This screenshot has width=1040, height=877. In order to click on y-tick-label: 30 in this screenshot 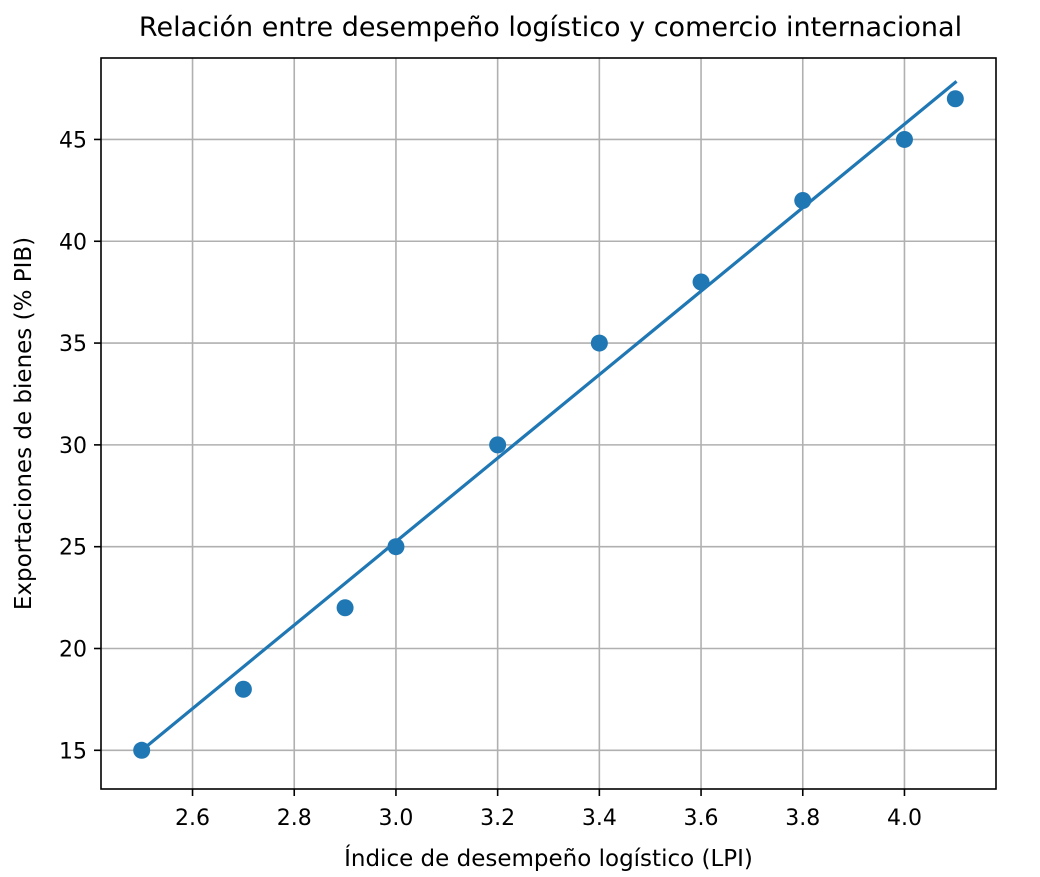, I will do `click(73, 446)`.